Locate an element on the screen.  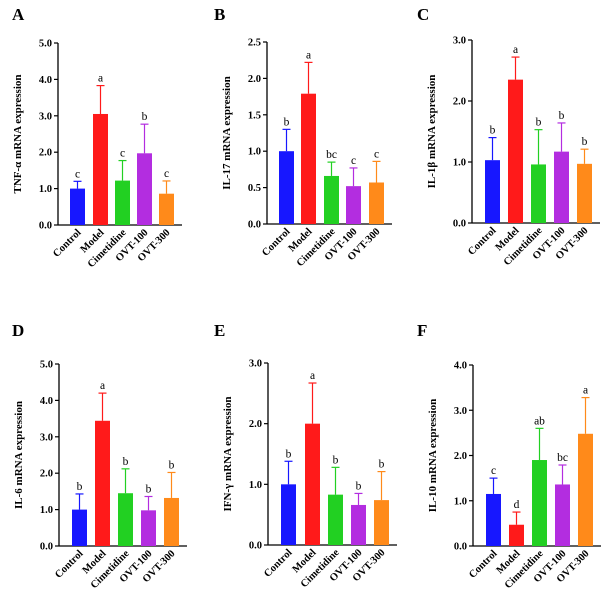
panel-letter: C is located at coordinates (423, 14).